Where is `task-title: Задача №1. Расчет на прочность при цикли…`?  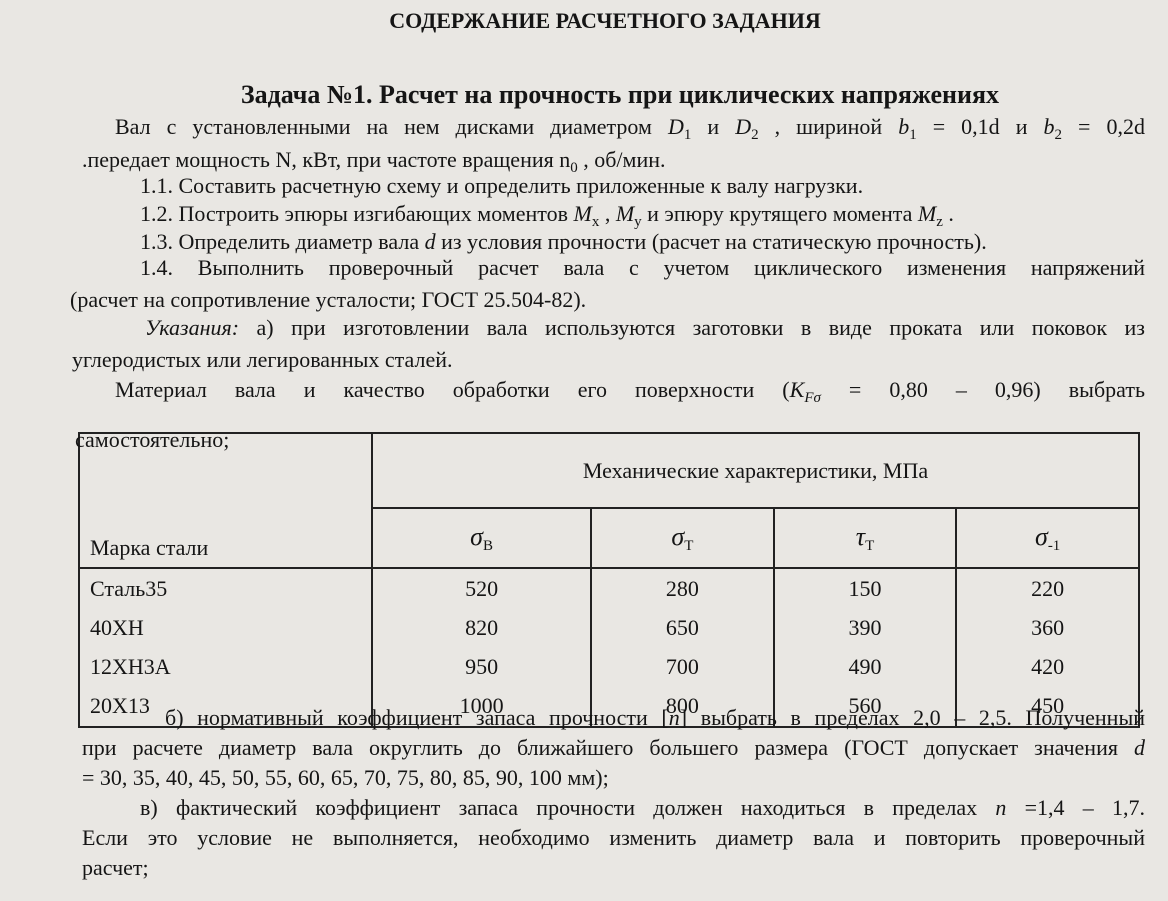 task-title: Задача №1. Расчет на прочность при цикли… is located at coordinates (620, 94).